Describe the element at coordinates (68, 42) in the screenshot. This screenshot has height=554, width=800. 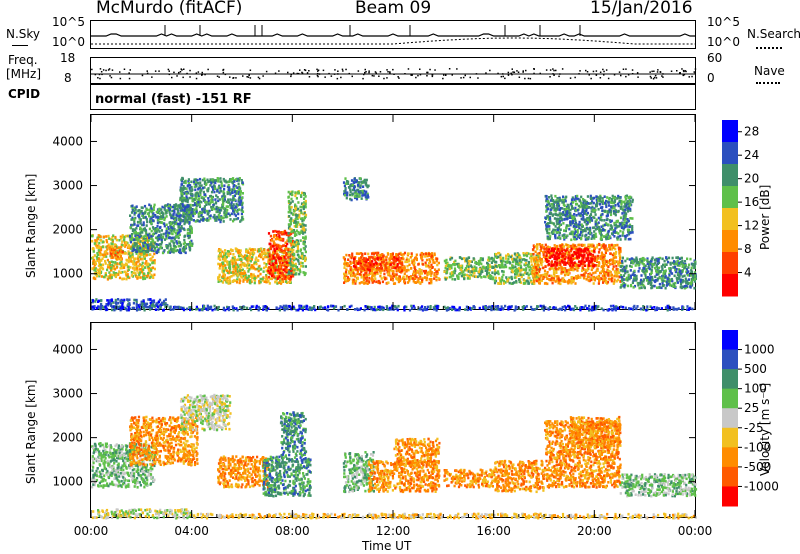
I see `nsky-tick-low: 10^0` at that location.